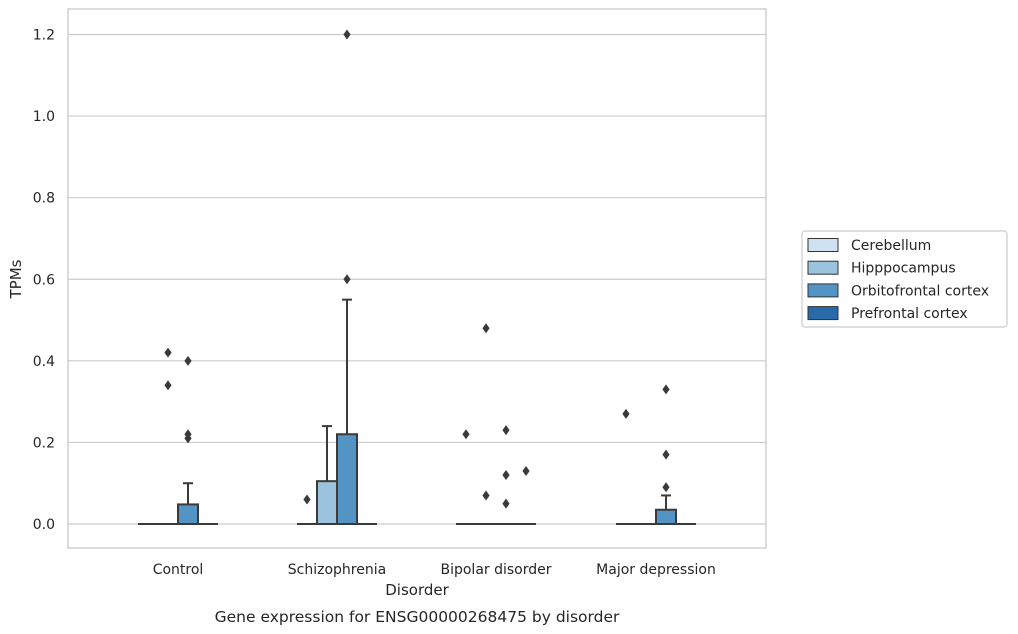 The height and width of the screenshot is (634, 1018). Describe the element at coordinates (44, 443) in the screenshot. I see `y-tick-label: 0.2` at that location.